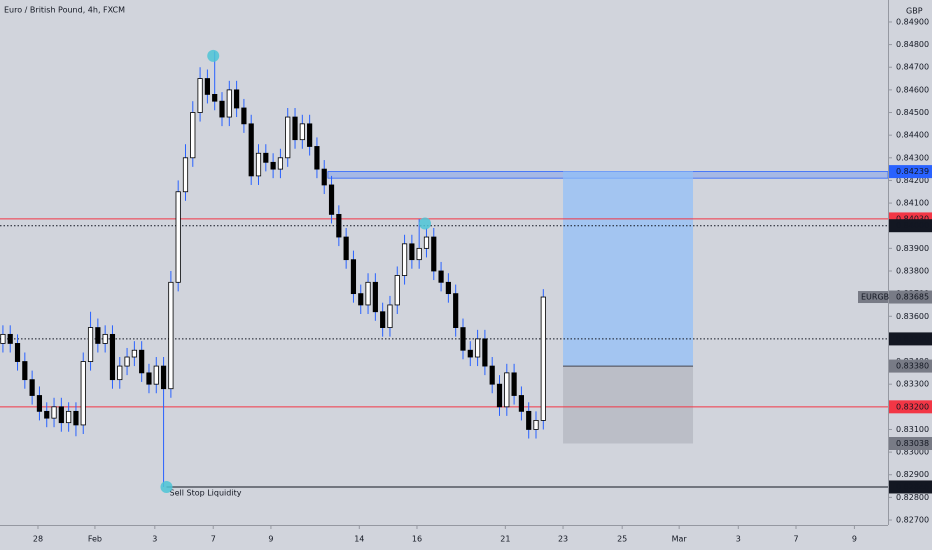 The width and height of the screenshot is (932, 550). I want to click on y-tick-label: 0.82700, so click(912, 520).